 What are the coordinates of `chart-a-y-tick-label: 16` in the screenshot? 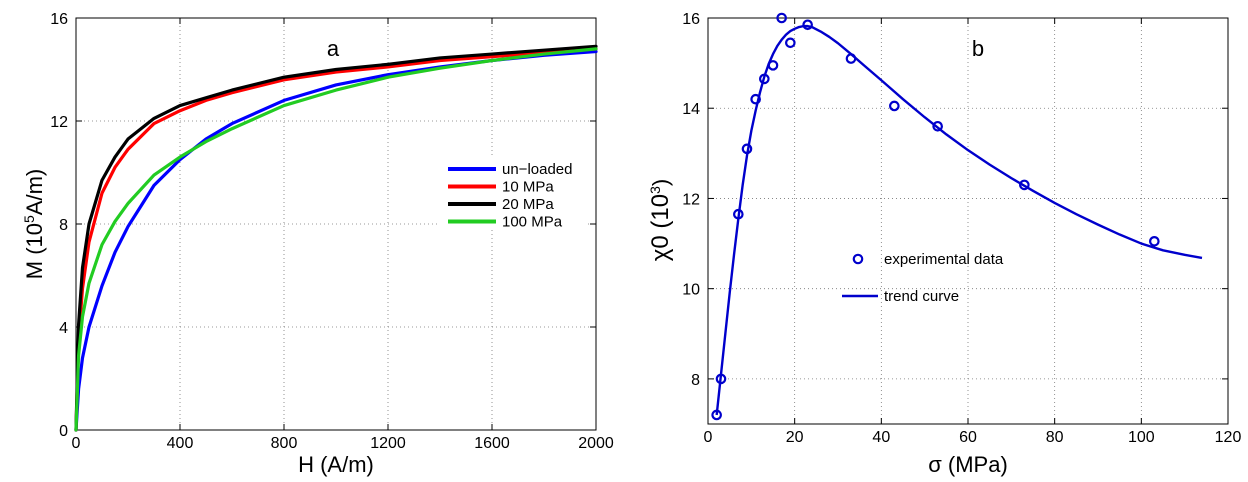 It's located at (59, 19).